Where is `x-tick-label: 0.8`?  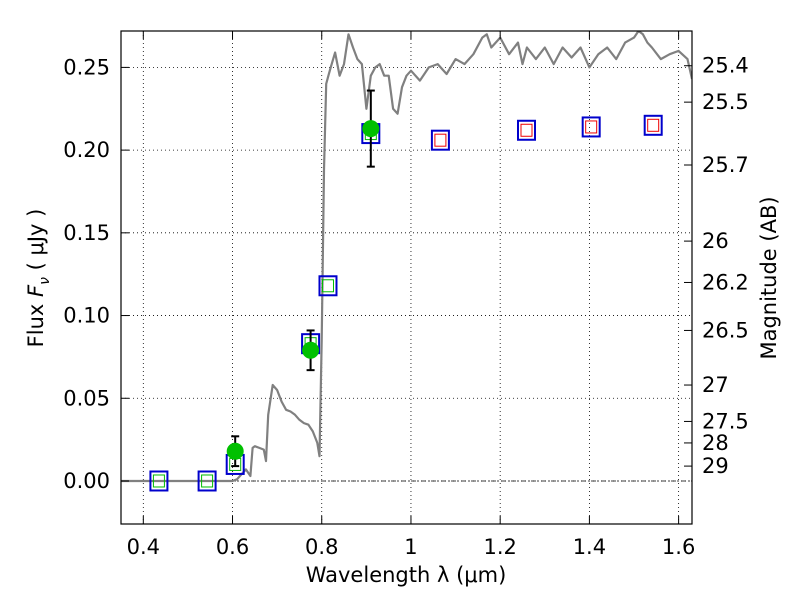 x-tick-label: 0.8 is located at coordinates (321, 547).